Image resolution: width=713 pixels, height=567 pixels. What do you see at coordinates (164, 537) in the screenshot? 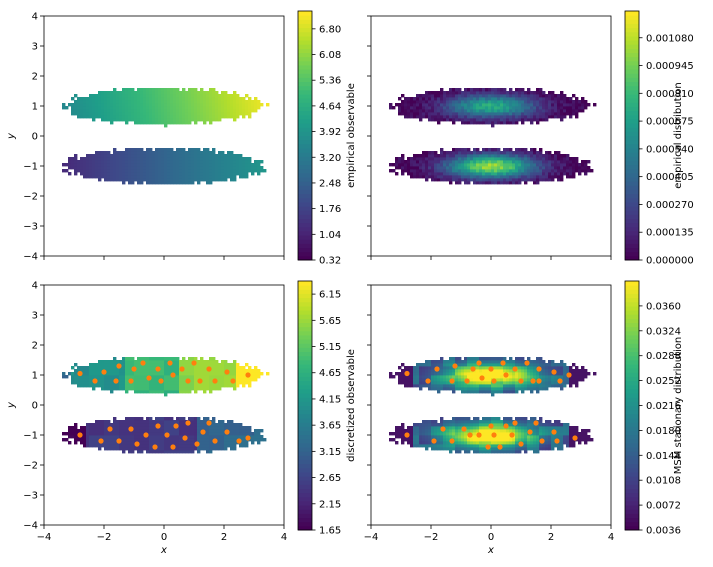
I see `x-tick-label: 0` at bounding box center [164, 537].